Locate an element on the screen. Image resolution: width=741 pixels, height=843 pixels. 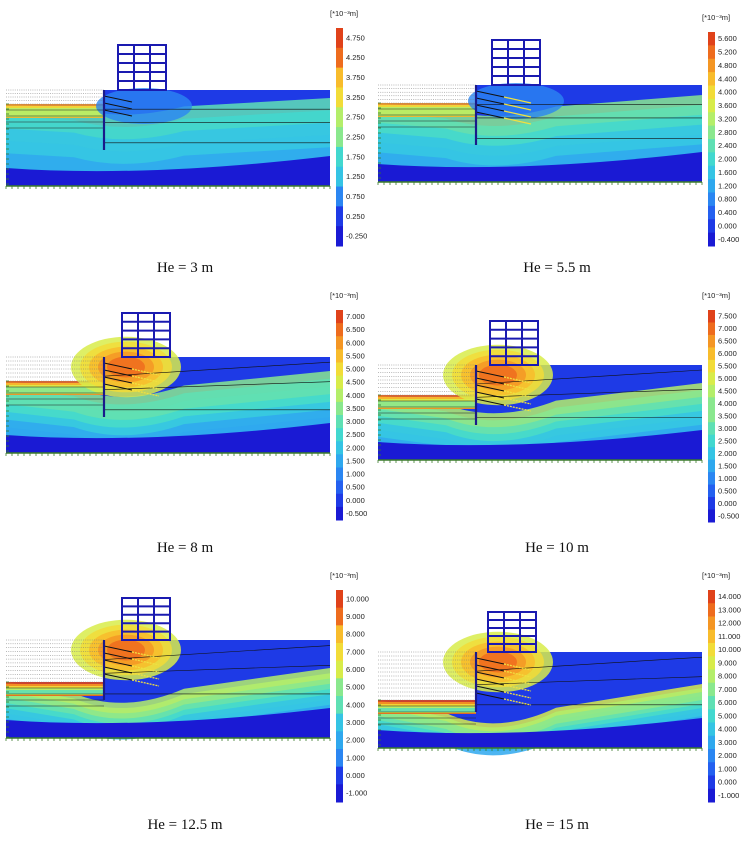
colorbar-tick-label: 1.200 is located at coordinates (727, 185).